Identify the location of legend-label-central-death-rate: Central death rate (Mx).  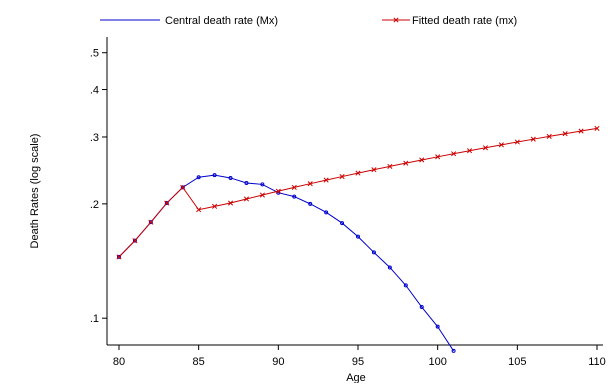
(221, 21).